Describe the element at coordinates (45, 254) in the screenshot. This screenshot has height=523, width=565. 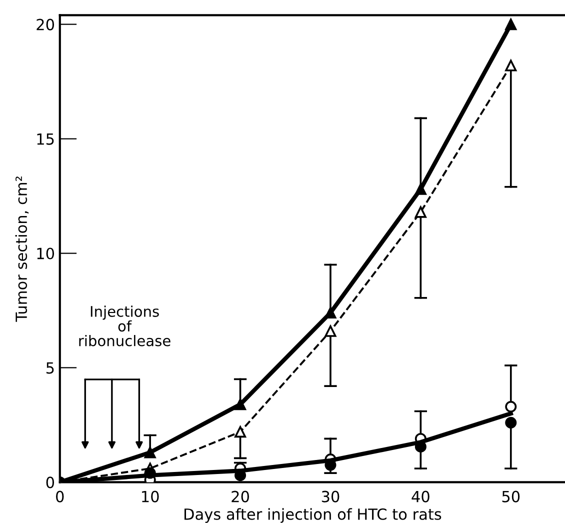
I see `y-tick-label: 10` at that location.